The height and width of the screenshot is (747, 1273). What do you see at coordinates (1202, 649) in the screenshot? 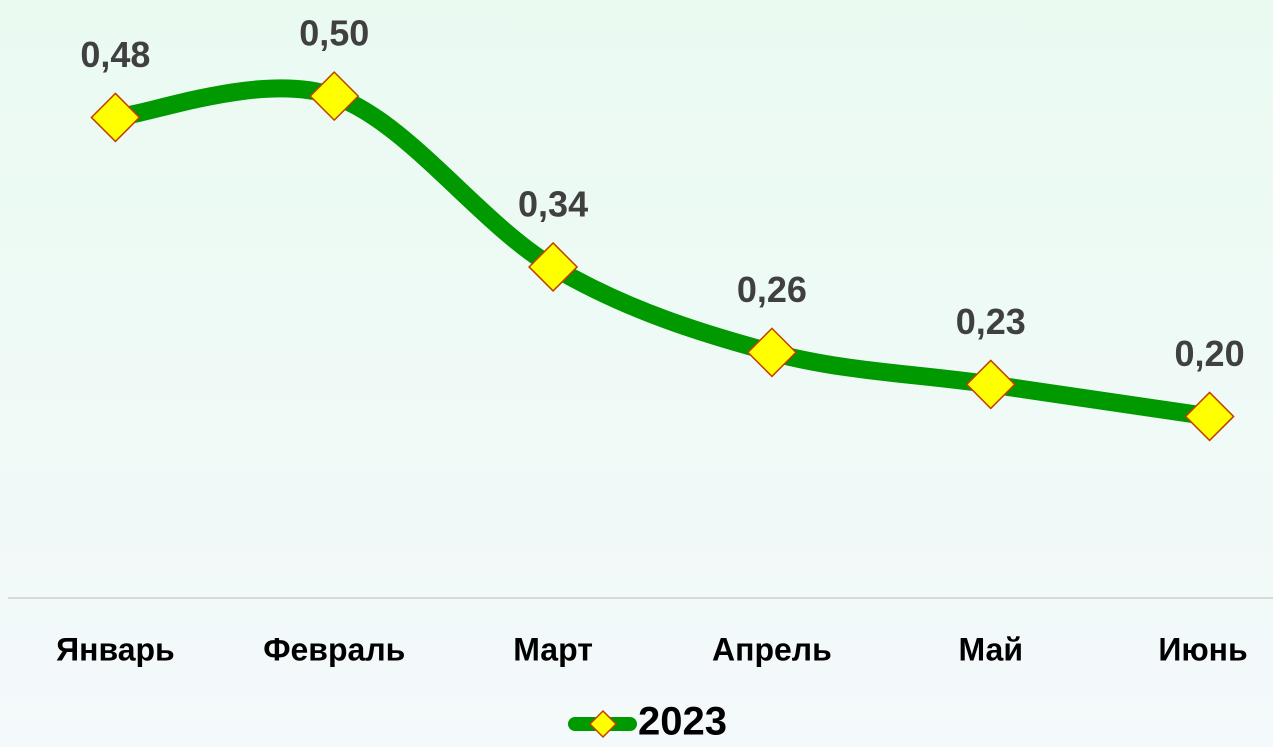
I see `x-tick-label: Июнь` at bounding box center [1202, 649].